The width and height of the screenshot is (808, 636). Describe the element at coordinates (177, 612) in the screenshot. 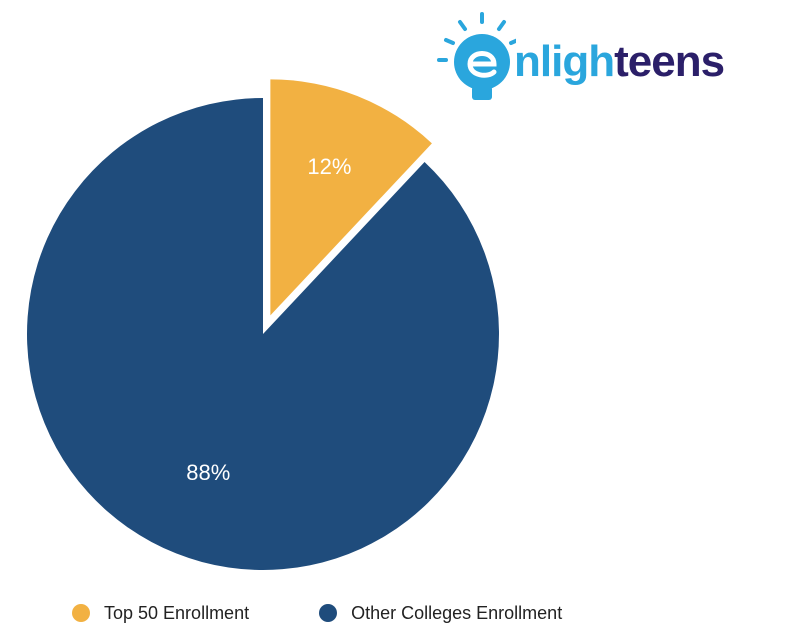

I see `legend-label-top-50: Top 50 Enrollment` at that location.